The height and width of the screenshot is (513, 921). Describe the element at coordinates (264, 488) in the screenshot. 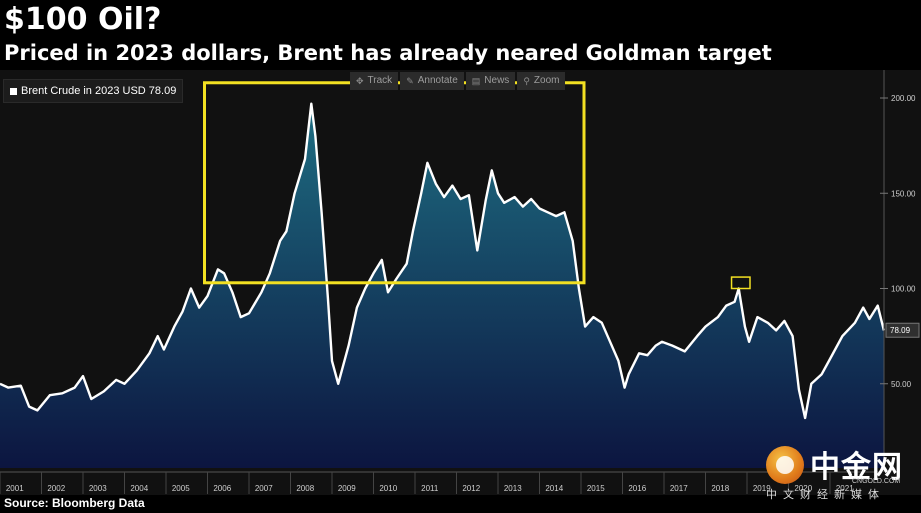

I see `x-tick-label: 2007` at that location.